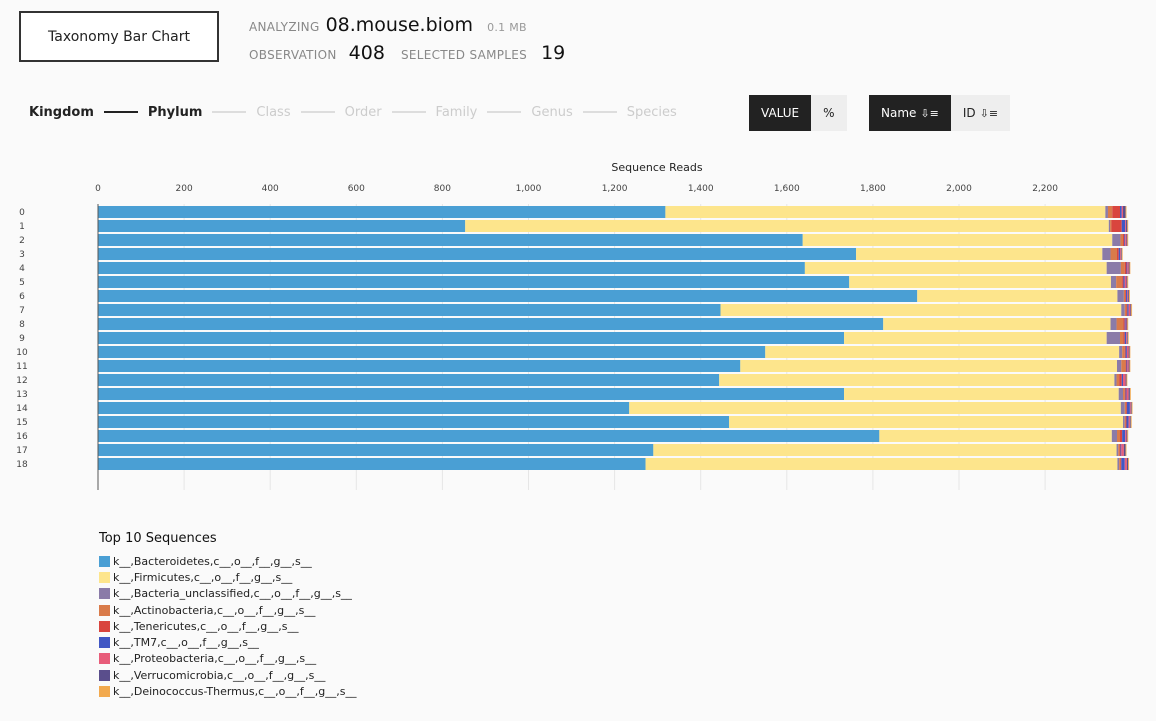 This screenshot has height=721, width=1156. I want to click on rank-phylum: Phylum, so click(175, 112).